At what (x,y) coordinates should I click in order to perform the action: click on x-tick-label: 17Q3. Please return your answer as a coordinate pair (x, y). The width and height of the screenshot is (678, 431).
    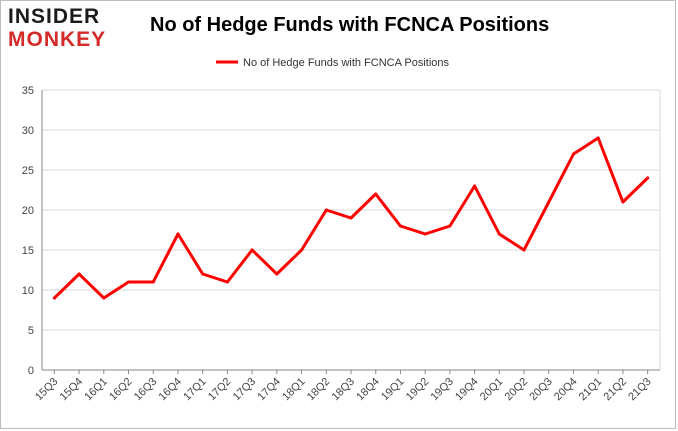
    Looking at the image, I should click on (245, 390).